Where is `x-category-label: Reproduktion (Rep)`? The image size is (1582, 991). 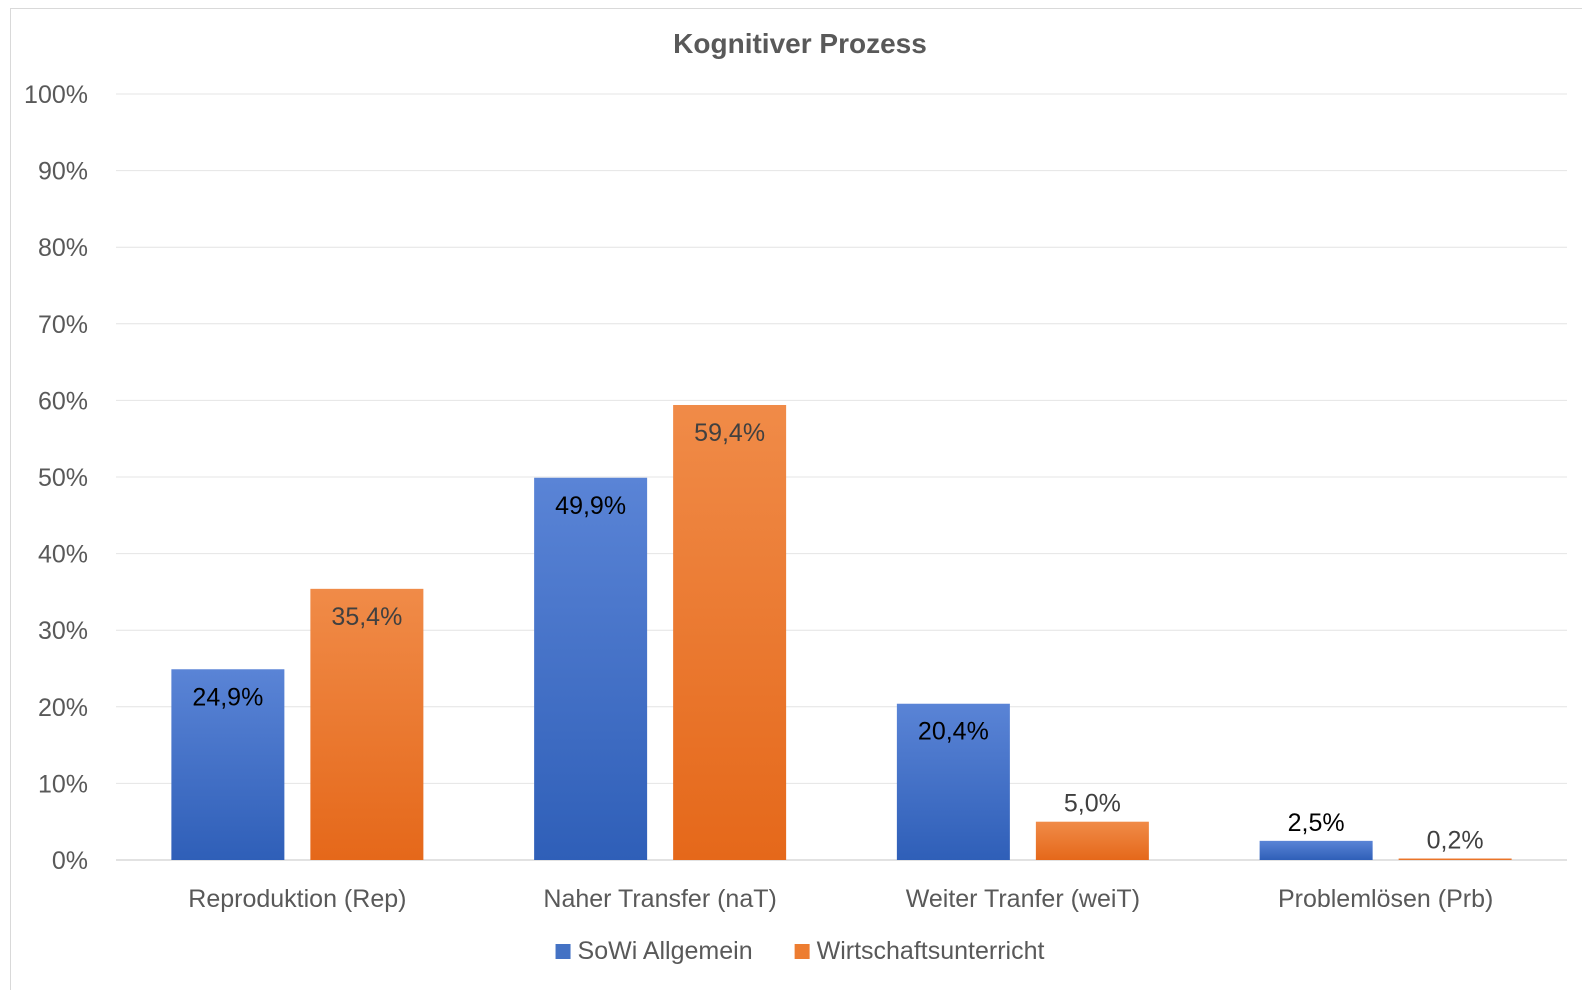 x-category-label: Reproduktion (Rep) is located at coordinates (297, 899).